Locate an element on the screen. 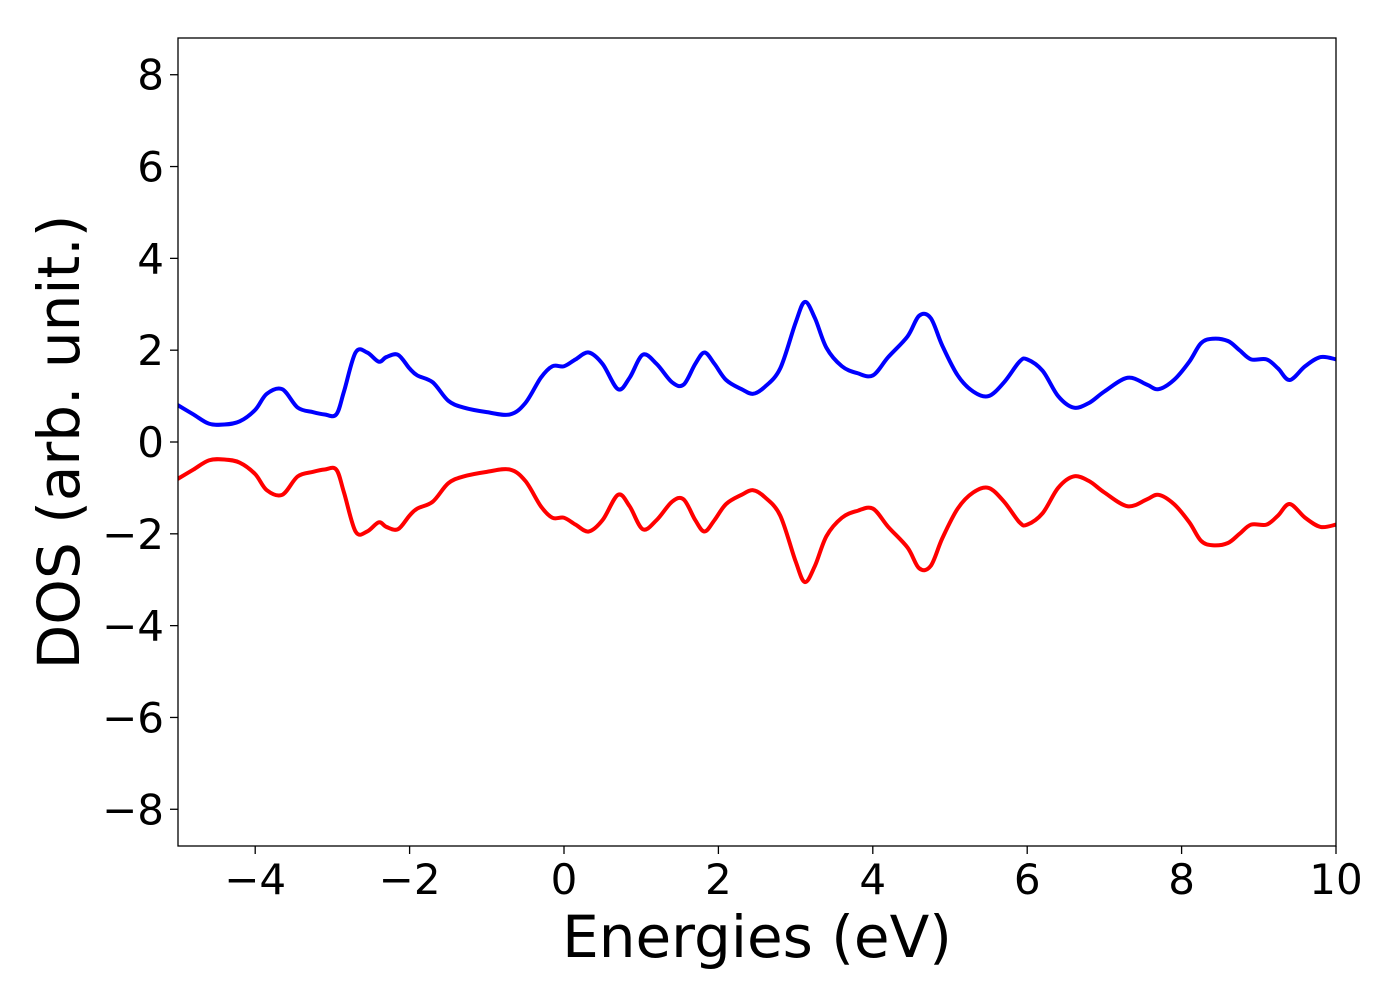  x-axis-label: Energies (eV) is located at coordinates (757, 937).